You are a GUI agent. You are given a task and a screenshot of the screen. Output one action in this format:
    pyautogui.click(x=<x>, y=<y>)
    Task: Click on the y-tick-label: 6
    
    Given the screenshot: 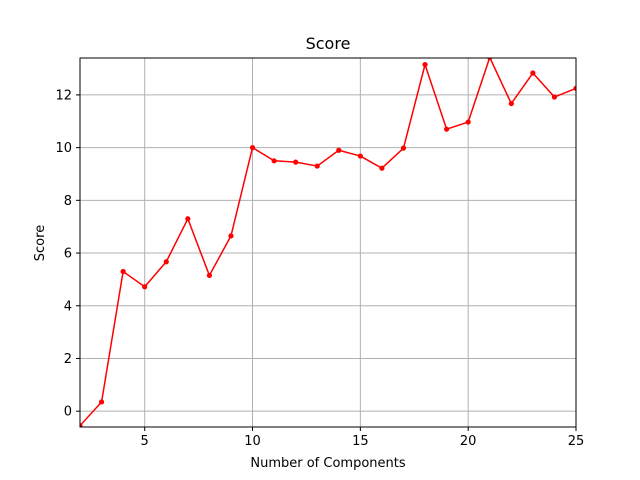 What is the action you would take?
    pyautogui.click(x=68, y=254)
    